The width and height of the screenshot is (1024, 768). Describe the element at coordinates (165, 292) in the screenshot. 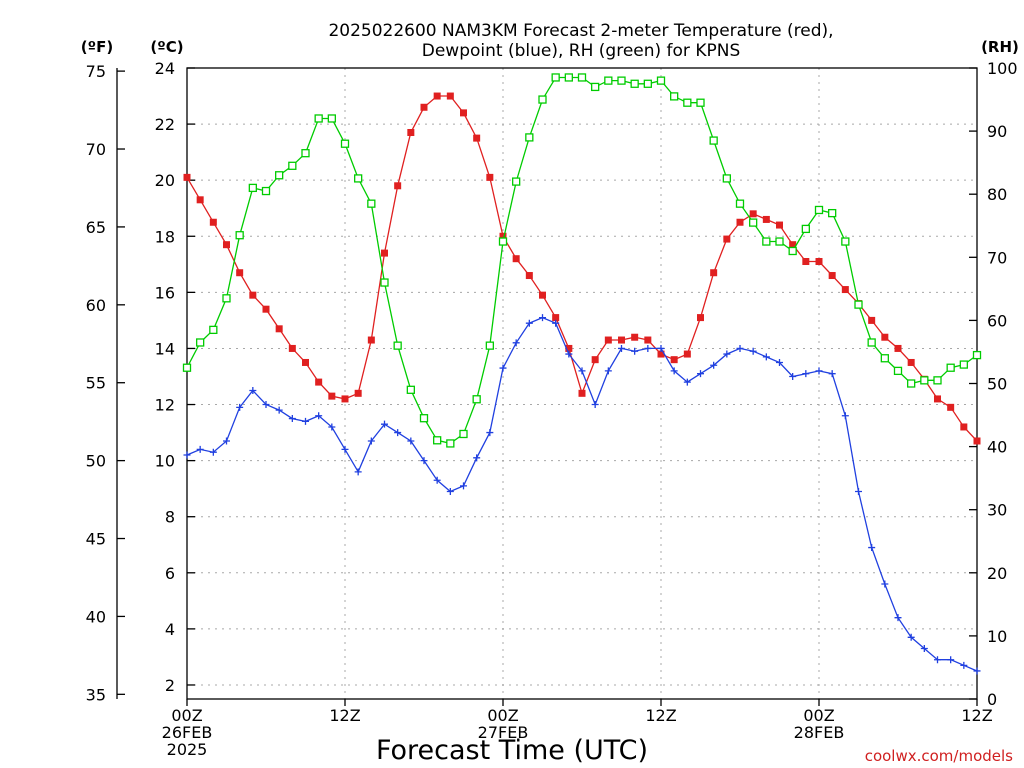

I see `celsius-tick-label: 16` at that location.